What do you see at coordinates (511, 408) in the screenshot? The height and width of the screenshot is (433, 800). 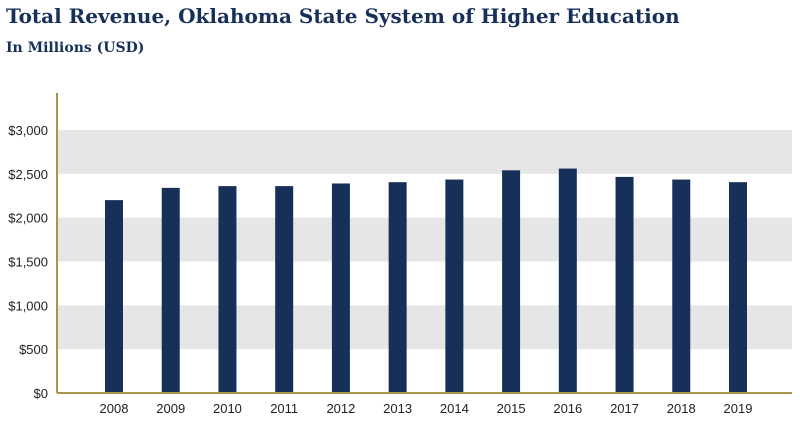 I see `x-tick-label: 2015` at bounding box center [511, 408].